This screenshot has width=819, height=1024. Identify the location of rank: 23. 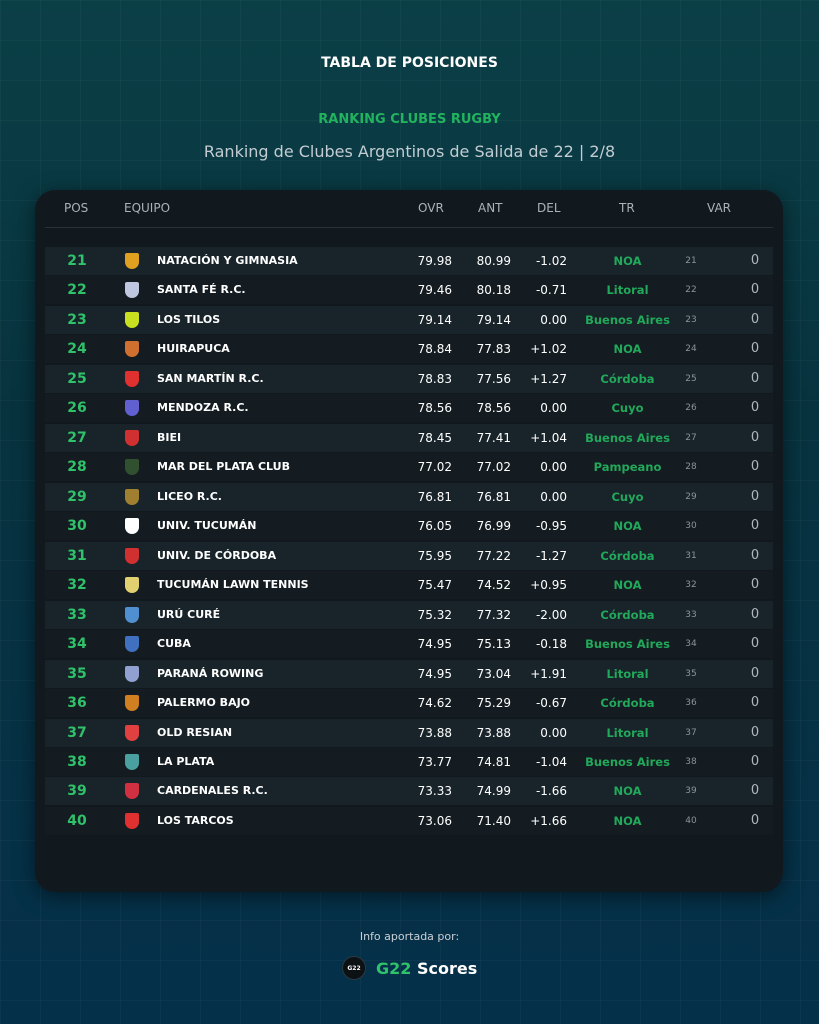
(691, 319).